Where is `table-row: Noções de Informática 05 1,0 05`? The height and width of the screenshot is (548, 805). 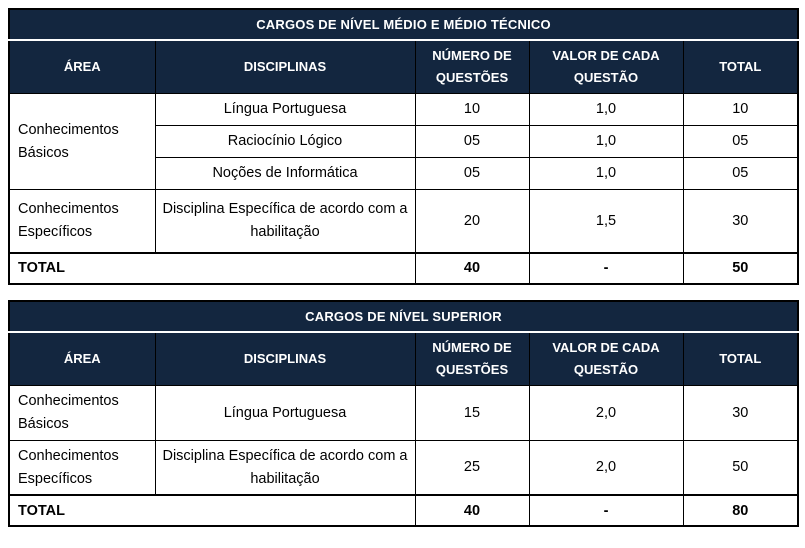 table-row: Noções de Informática 05 1,0 05 is located at coordinates (404, 174).